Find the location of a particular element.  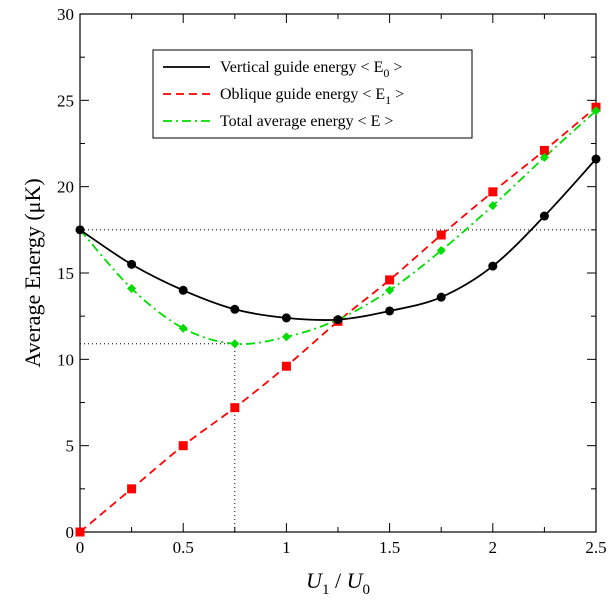

y-tick-label: 15 is located at coordinates (65, 273).